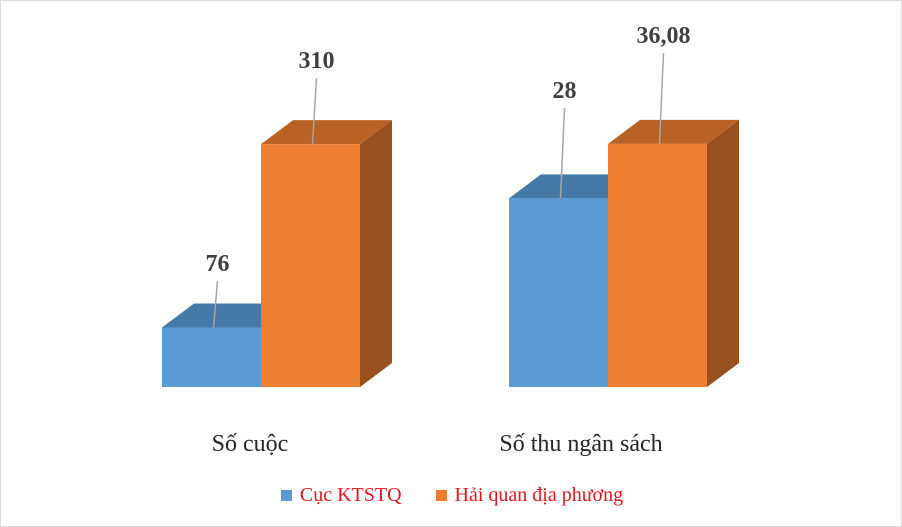  What do you see at coordinates (664, 36) in the screenshot?
I see `data-label-1-1: 36,08` at bounding box center [664, 36].